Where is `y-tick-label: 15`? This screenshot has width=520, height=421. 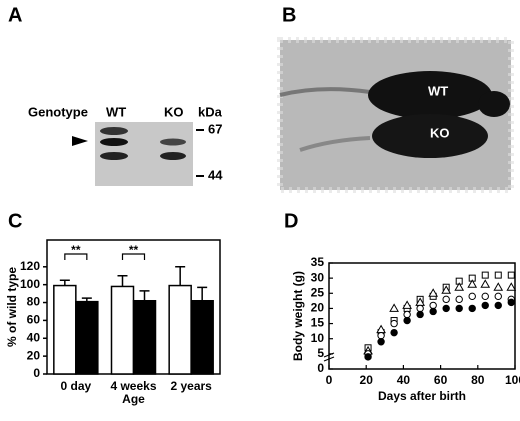
y-tick-label: 15 is located at coordinates (318, 323).